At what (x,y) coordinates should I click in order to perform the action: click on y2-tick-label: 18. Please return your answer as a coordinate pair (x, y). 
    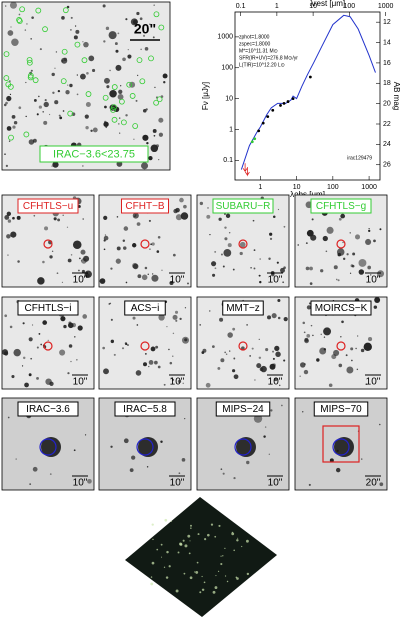
    Looking at the image, I should click on (387, 83).